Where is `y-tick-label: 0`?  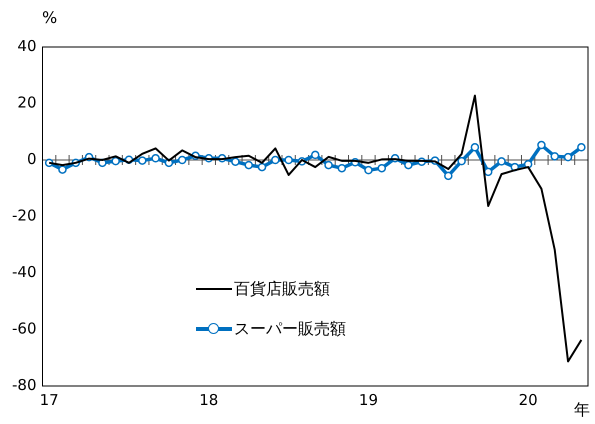
y-tick-label: 0 is located at coordinates (31, 159).